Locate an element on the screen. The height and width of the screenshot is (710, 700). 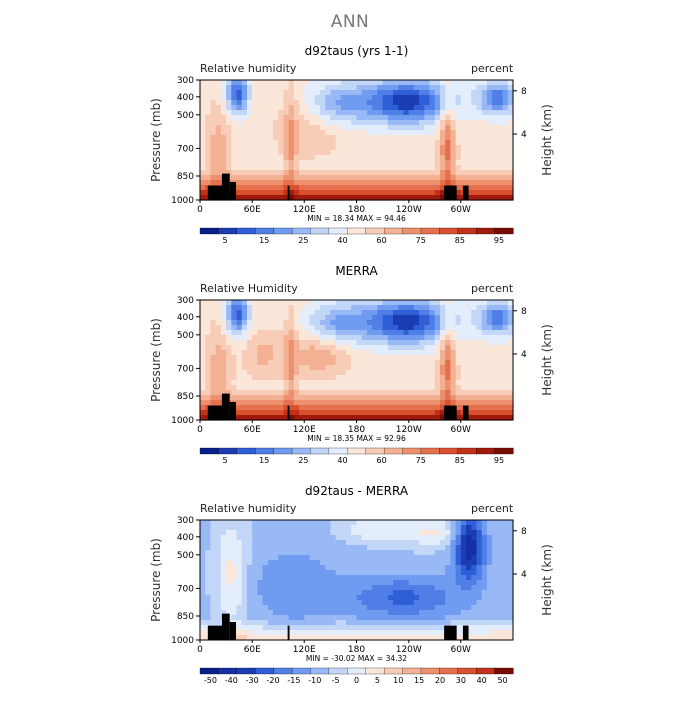
colorbar-label: 15 is located at coordinates (264, 240).